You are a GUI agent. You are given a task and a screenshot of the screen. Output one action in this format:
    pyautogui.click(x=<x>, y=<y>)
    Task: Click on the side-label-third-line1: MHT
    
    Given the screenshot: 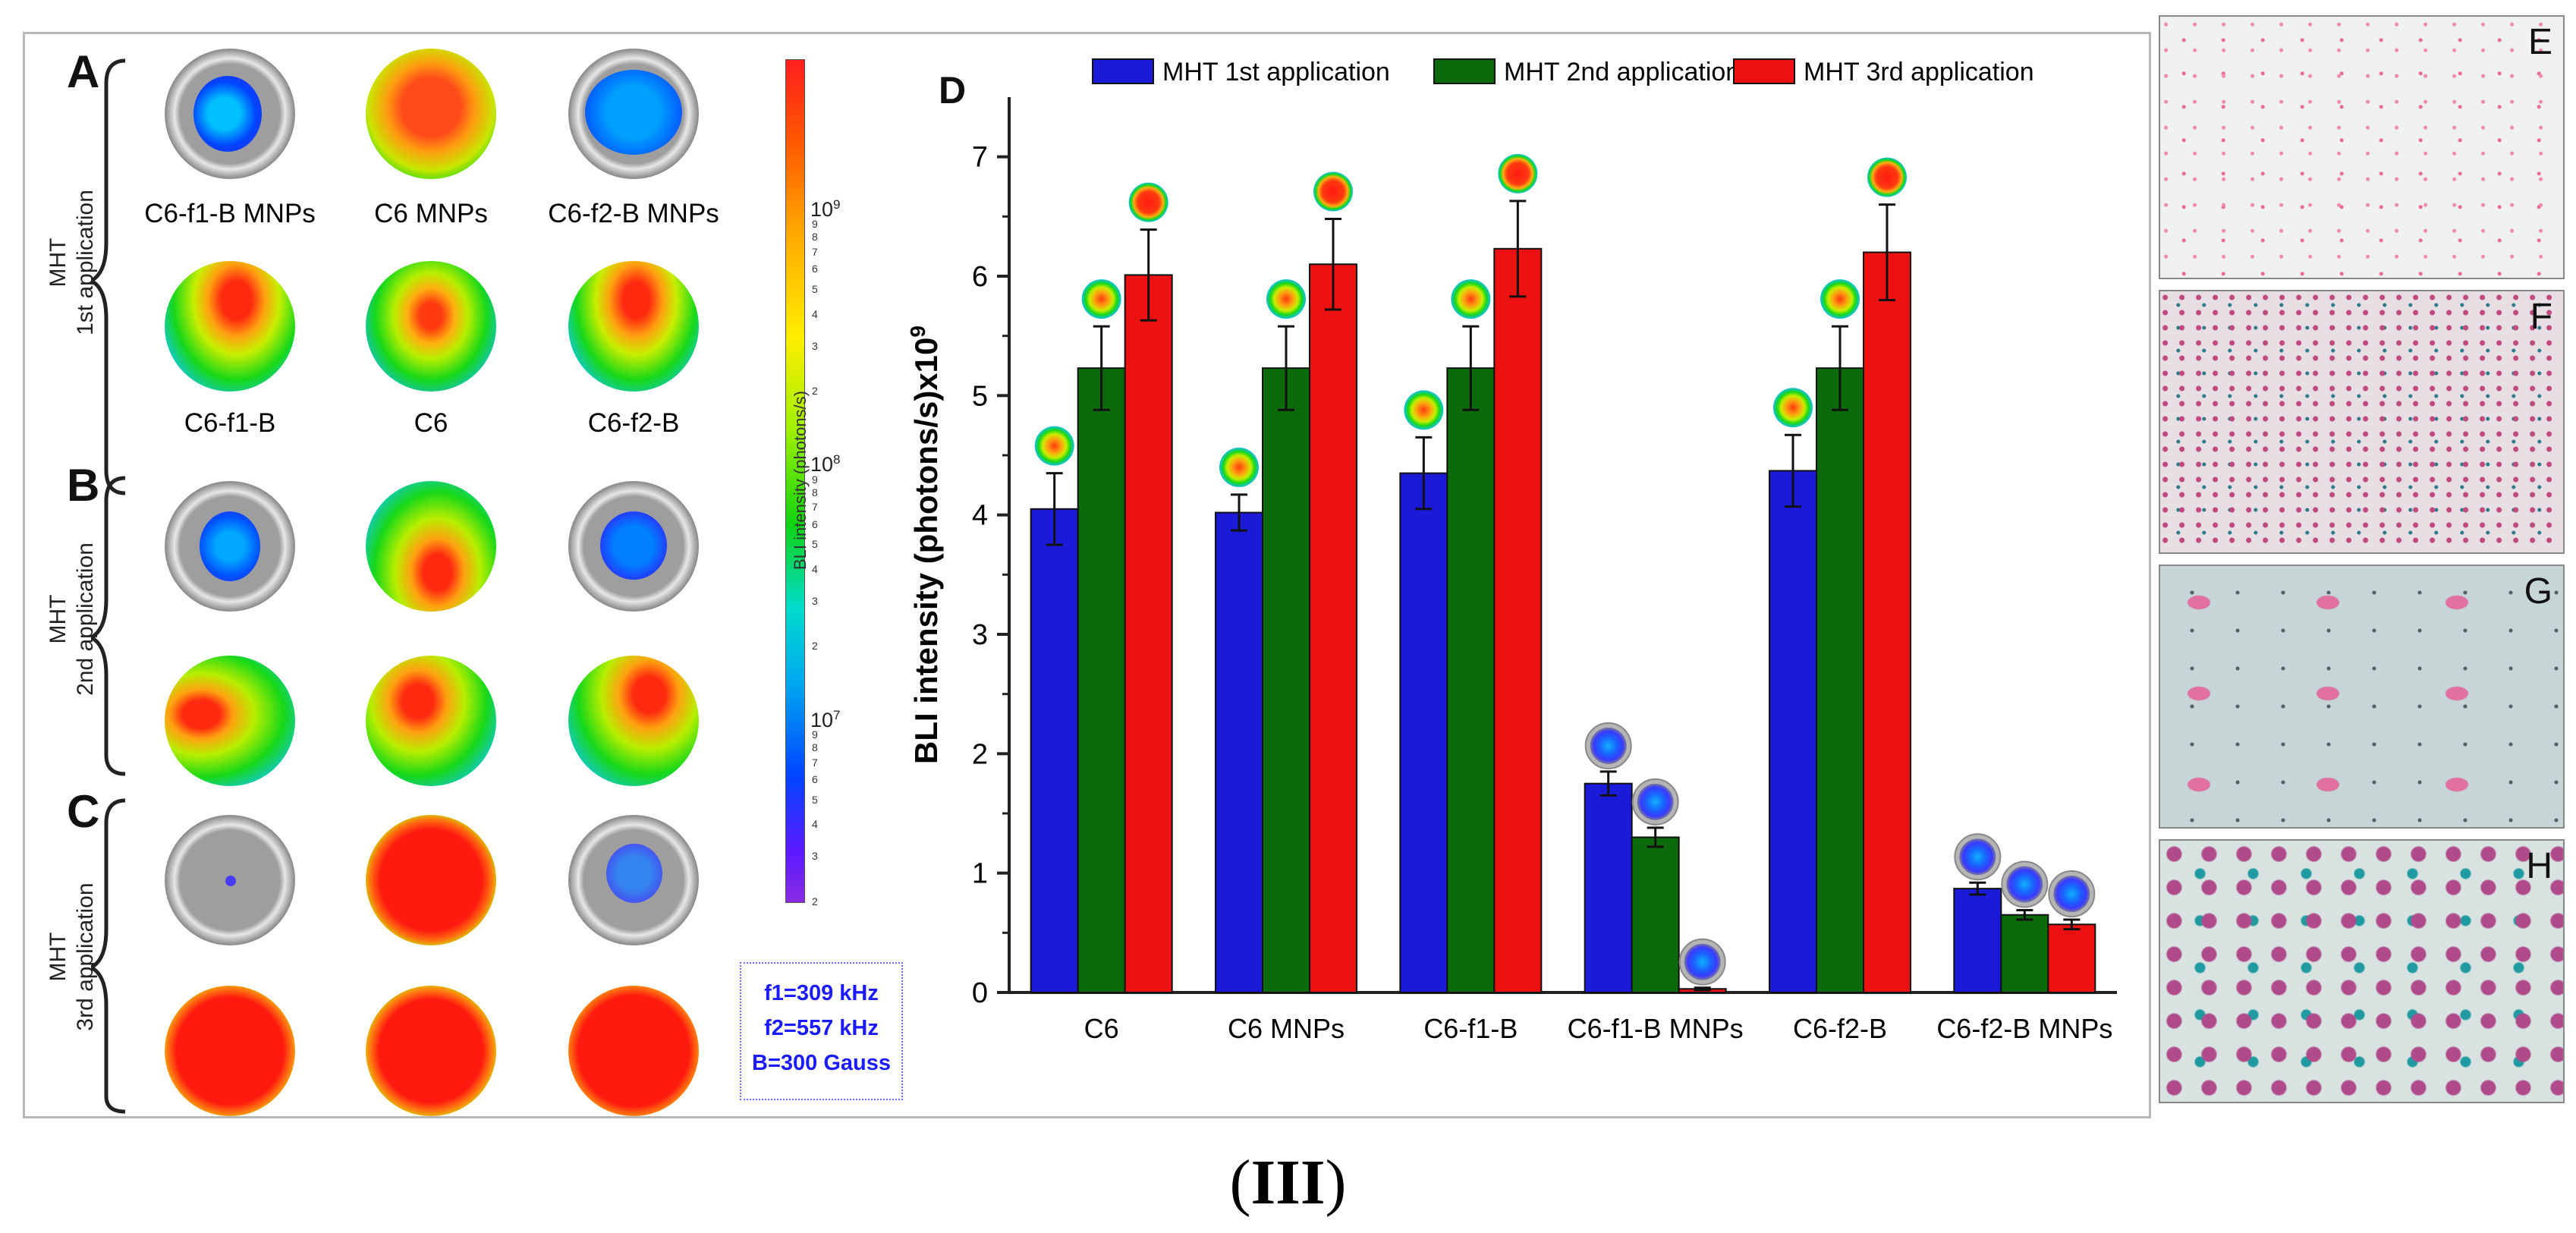 What is the action you would take?
    pyautogui.click(x=58, y=957)
    